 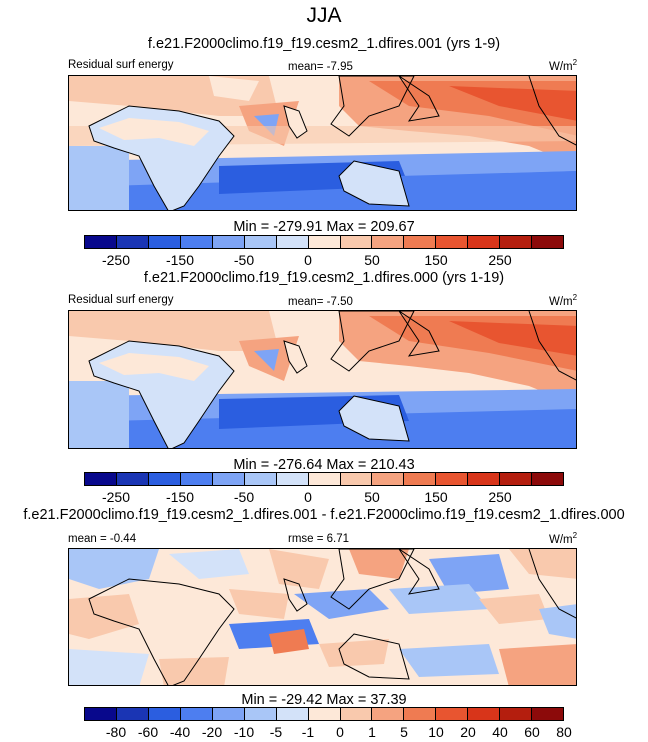 What do you see at coordinates (244, 497) in the screenshot?
I see `panel2-tick-label: -50` at bounding box center [244, 497].